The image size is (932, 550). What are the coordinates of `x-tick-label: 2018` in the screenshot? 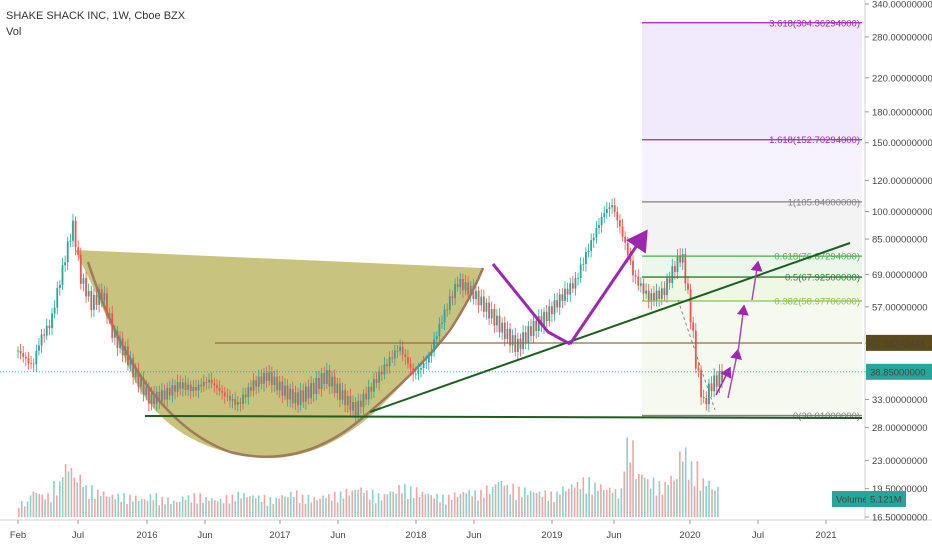 It's located at (415, 535).